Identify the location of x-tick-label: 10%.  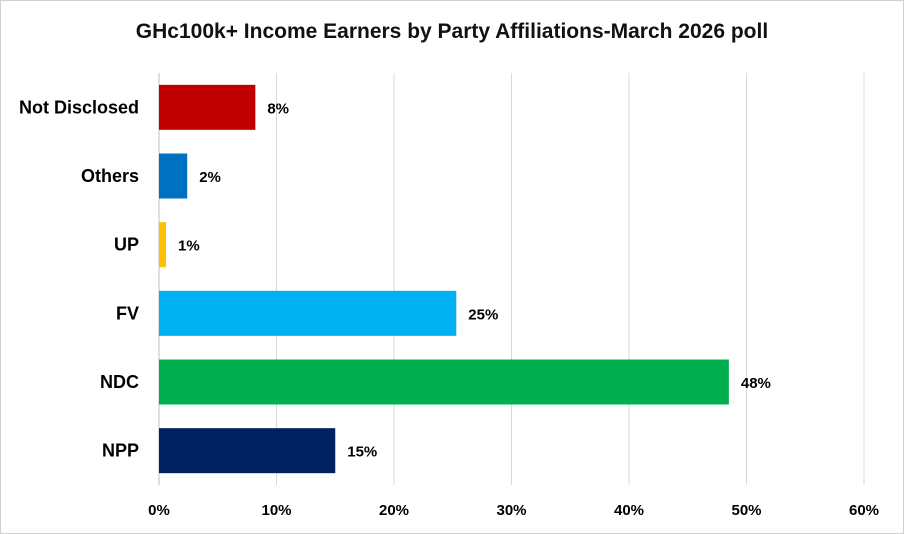
(276, 510).